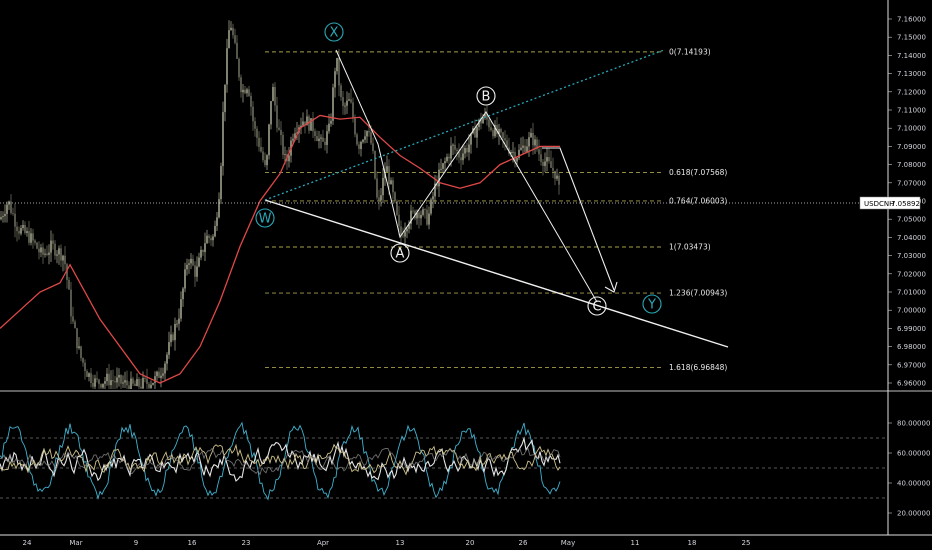  Describe the element at coordinates (578, 219) in the screenshot. I see `projection-path` at that location.